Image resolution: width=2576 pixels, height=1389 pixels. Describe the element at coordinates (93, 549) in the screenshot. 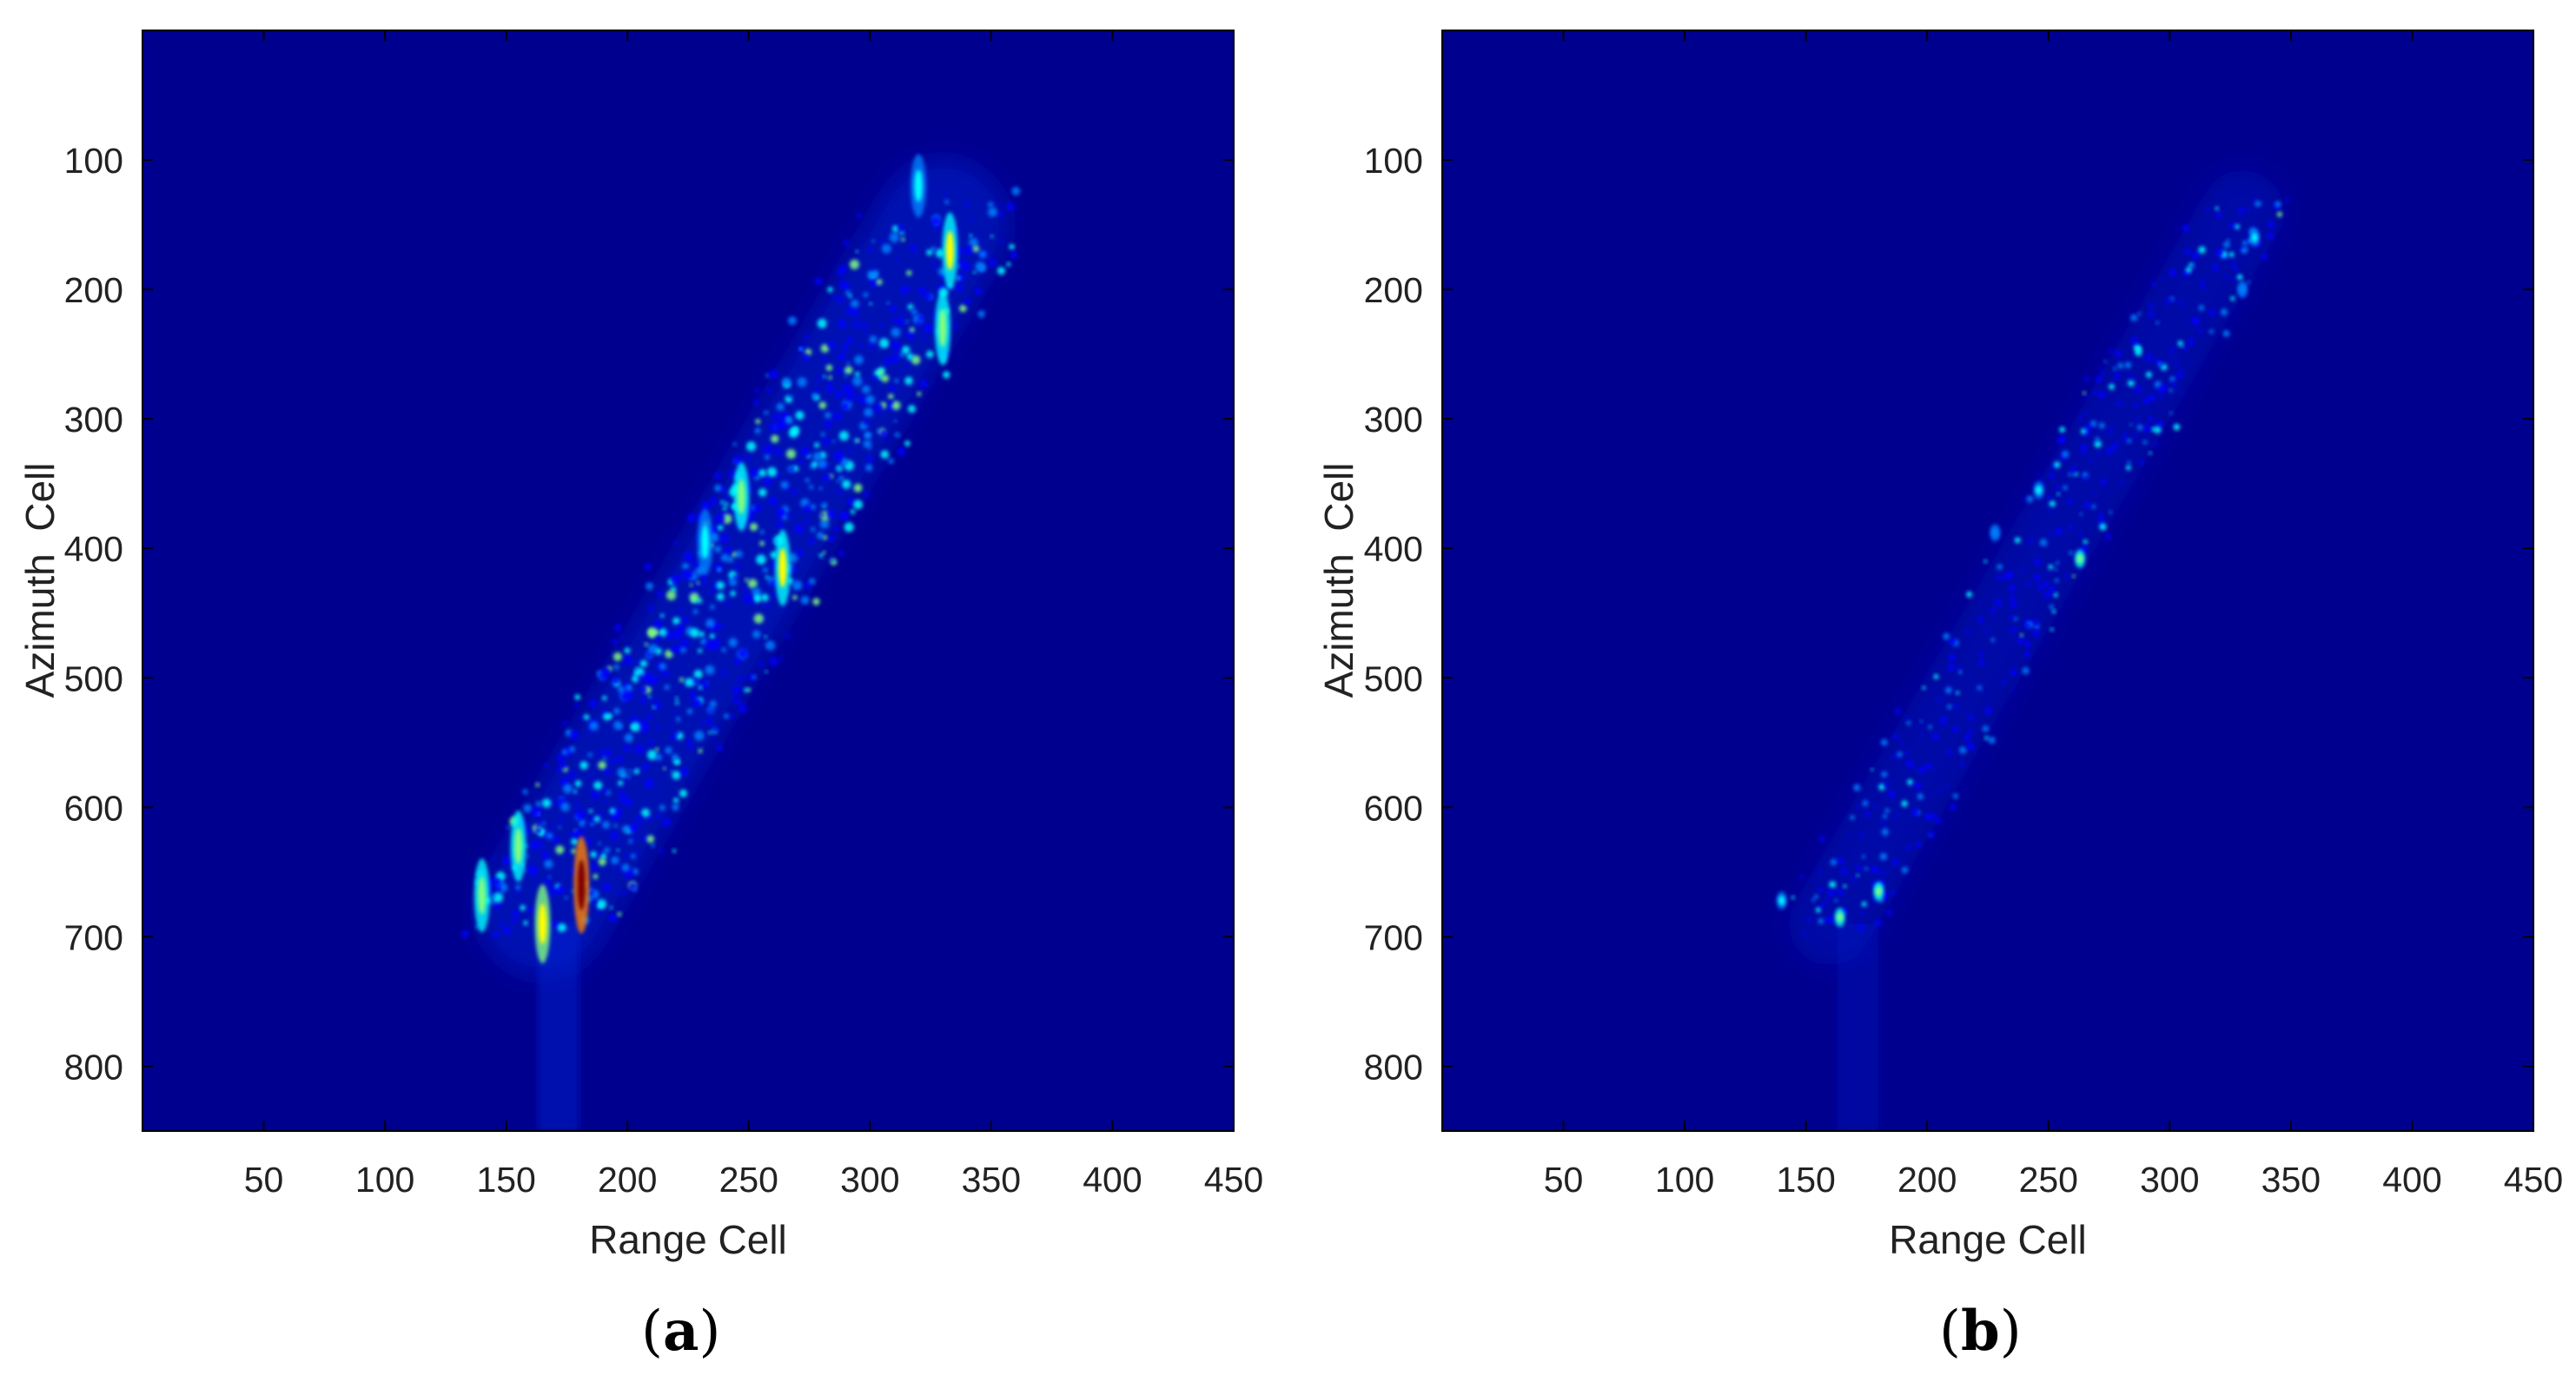

I see `y-tick-label: 400` at that location.